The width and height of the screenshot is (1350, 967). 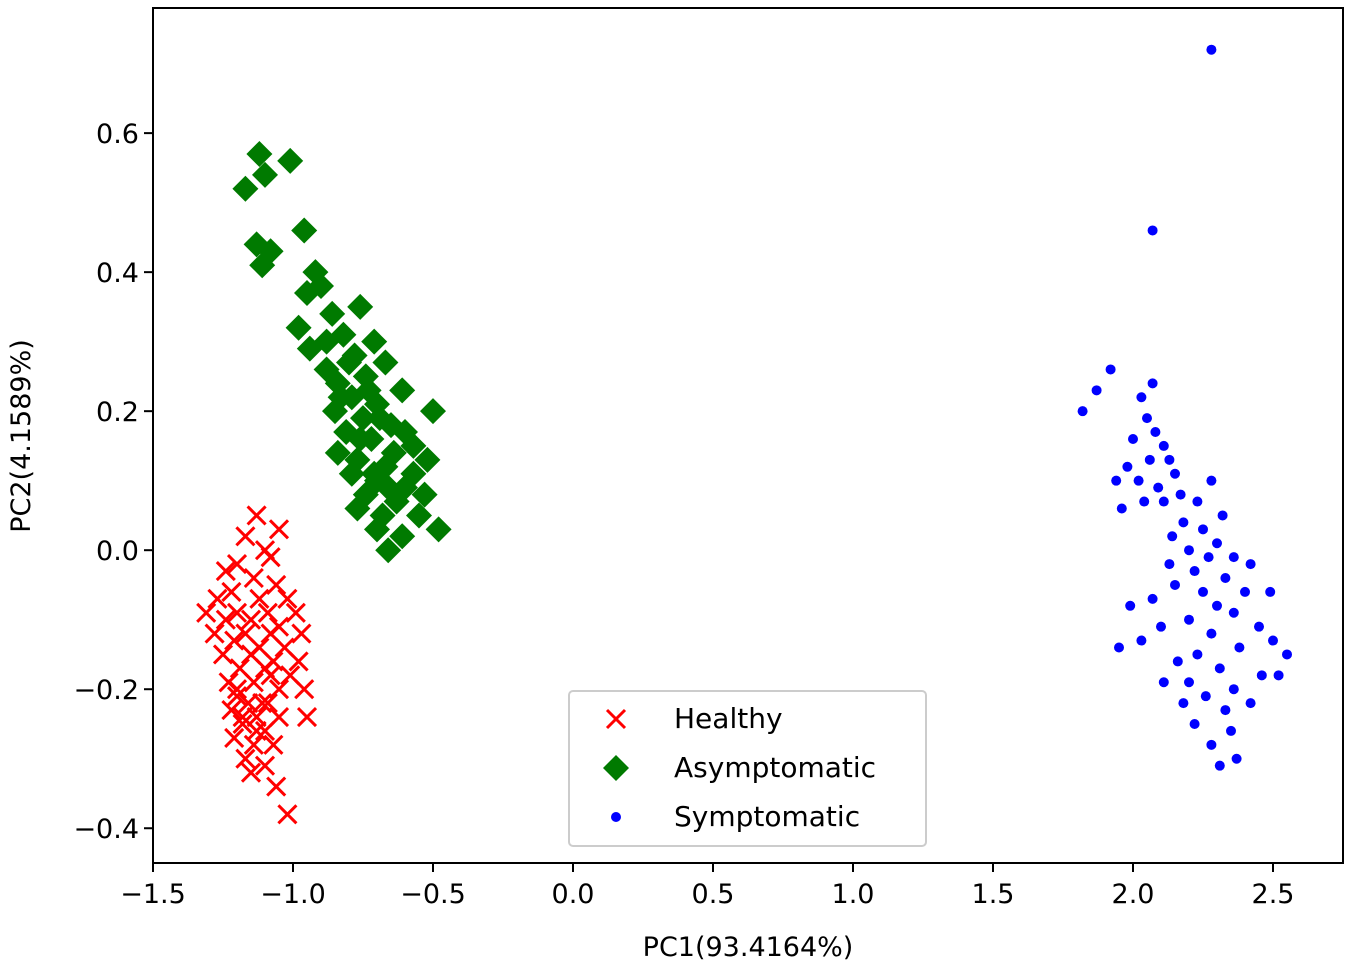 What do you see at coordinates (117, 551) in the screenshot?
I see `y-tick-label: 0.0` at bounding box center [117, 551].